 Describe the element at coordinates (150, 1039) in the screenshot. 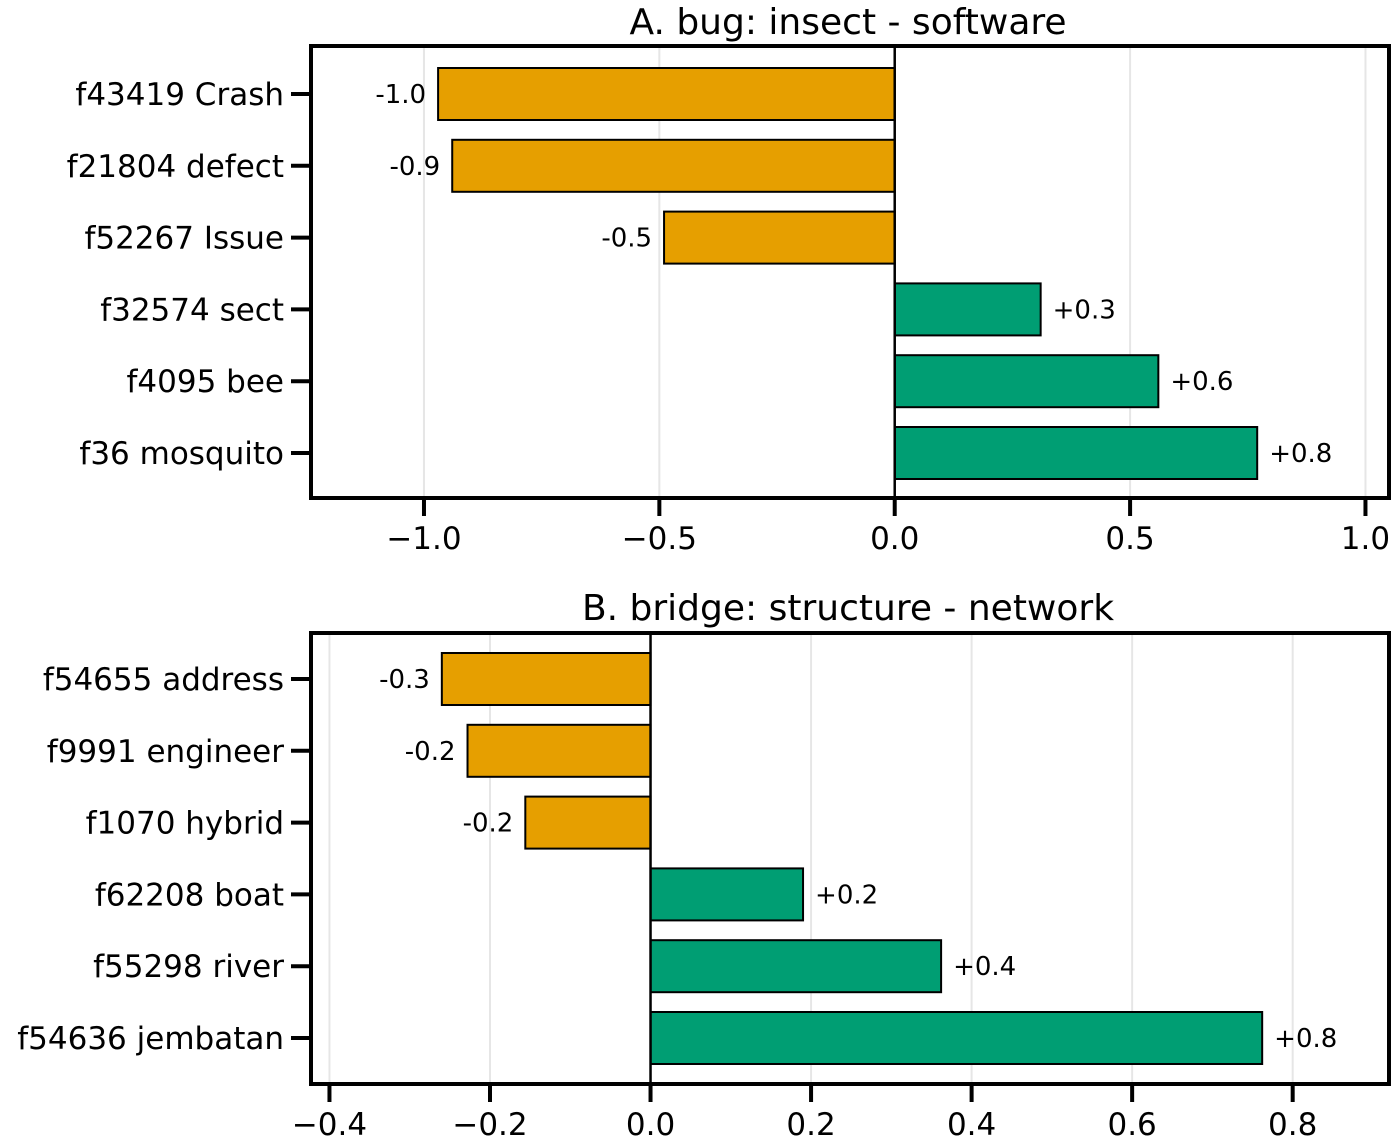

I see `category-label-b-5: f54636 jembatan` at that location.